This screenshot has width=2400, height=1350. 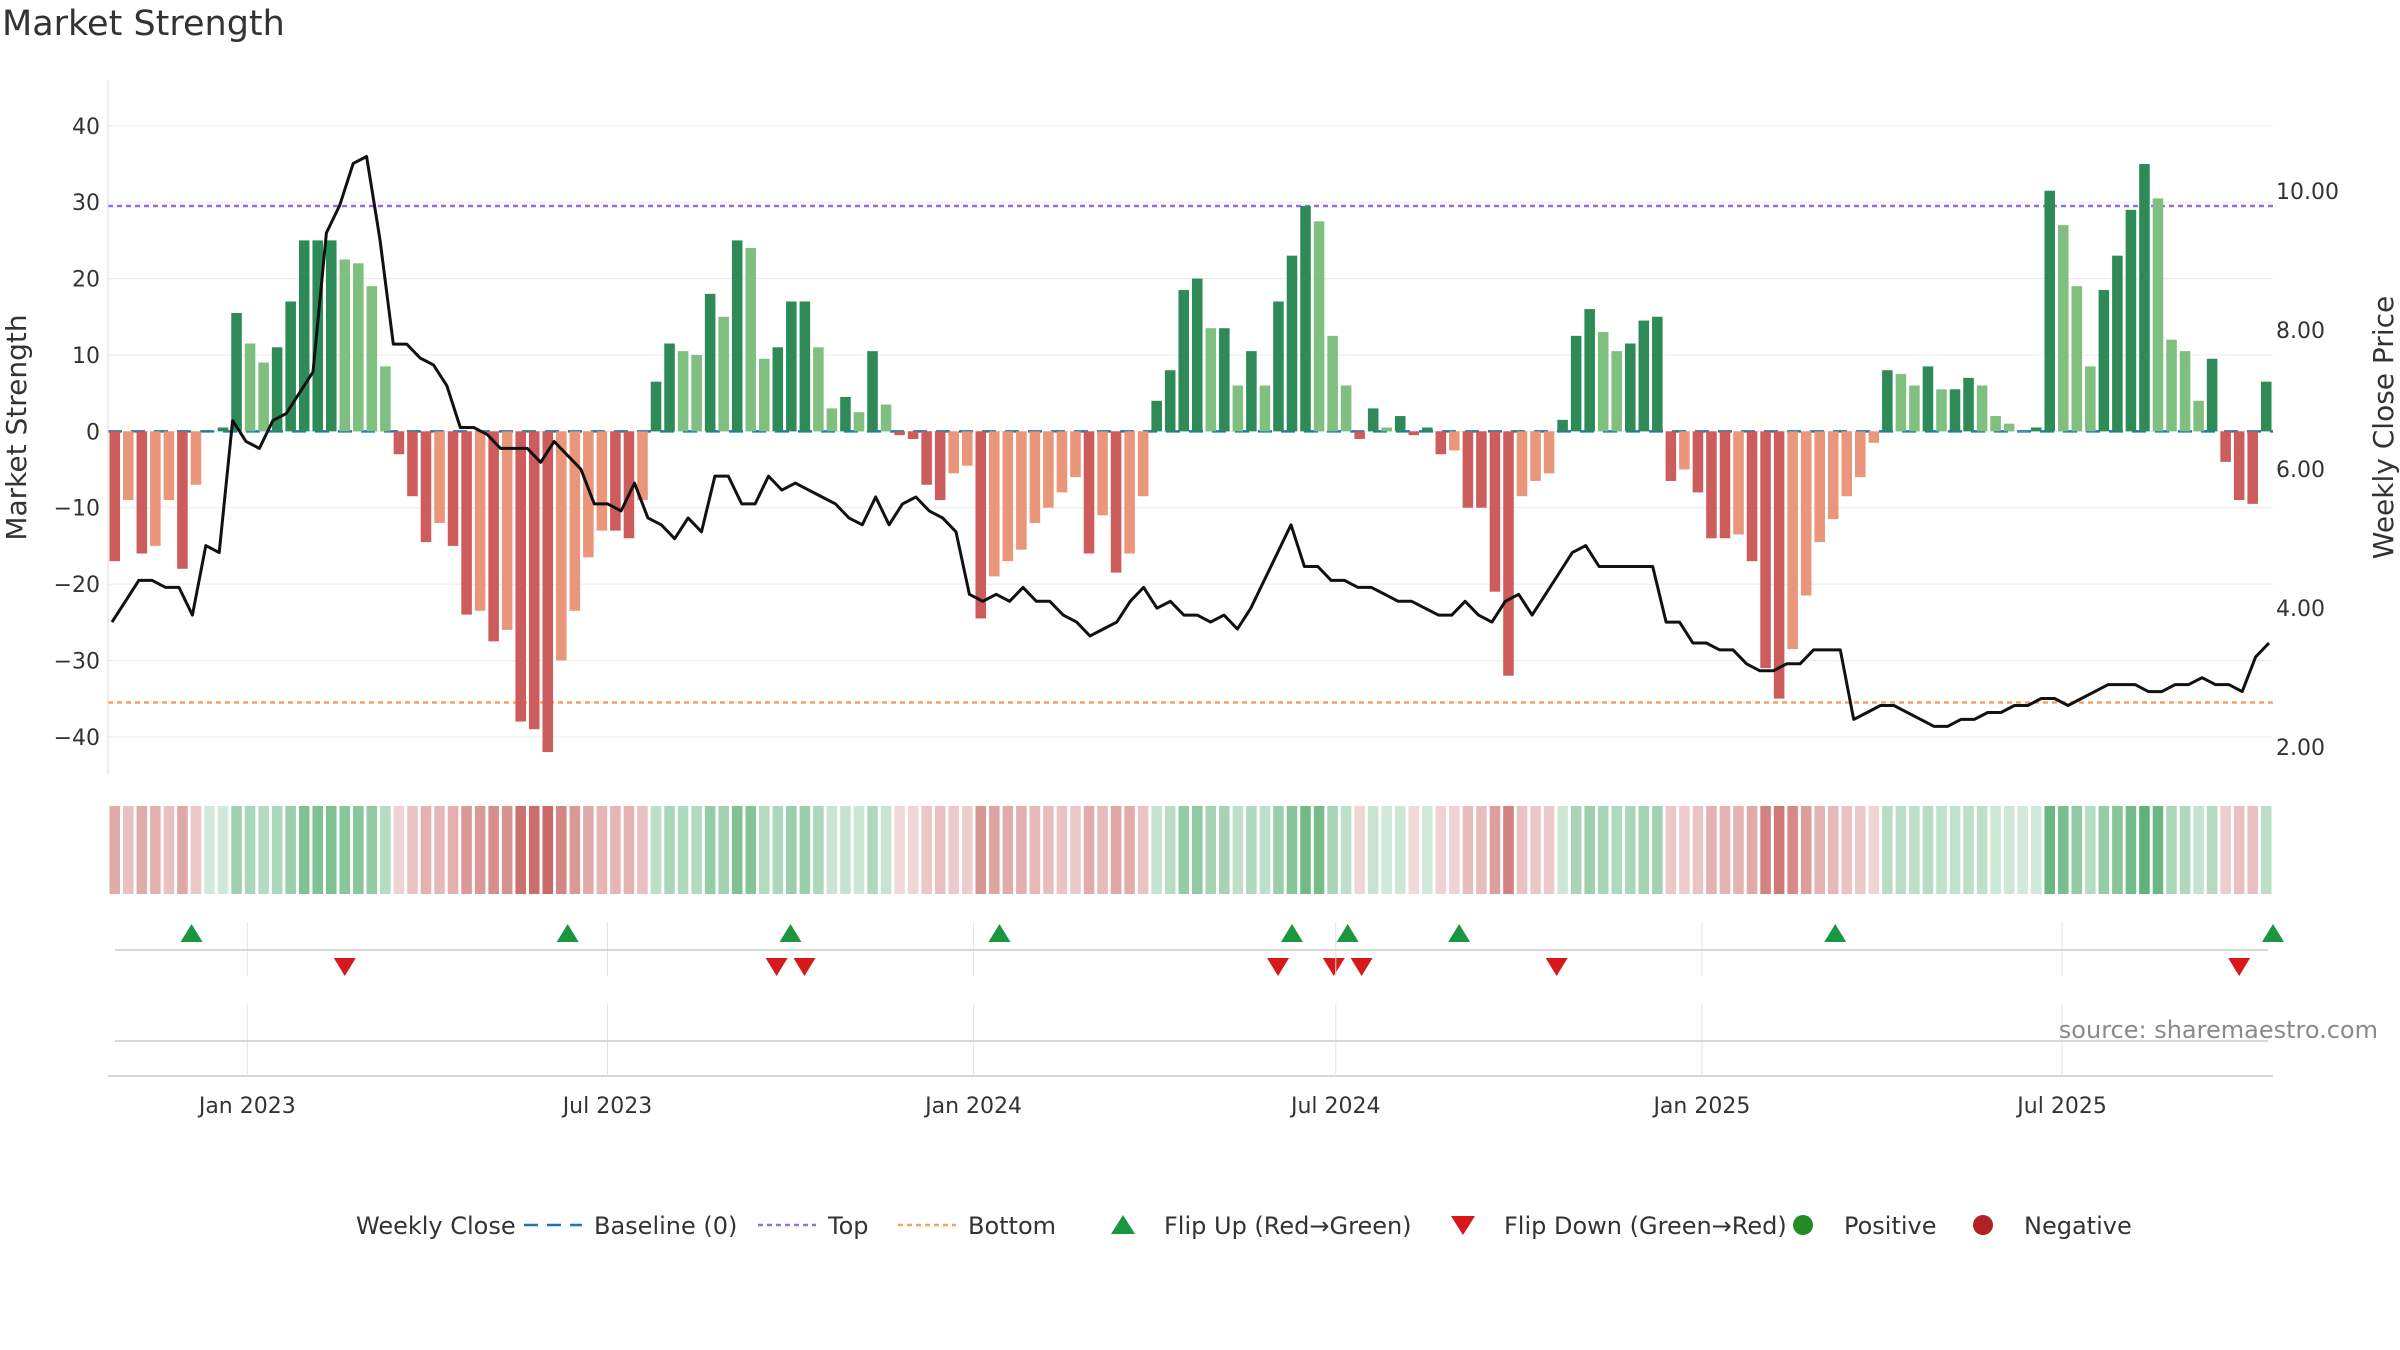 What do you see at coordinates (77, 738) in the screenshot?
I see `y-tick-label-left: −40` at bounding box center [77, 738].